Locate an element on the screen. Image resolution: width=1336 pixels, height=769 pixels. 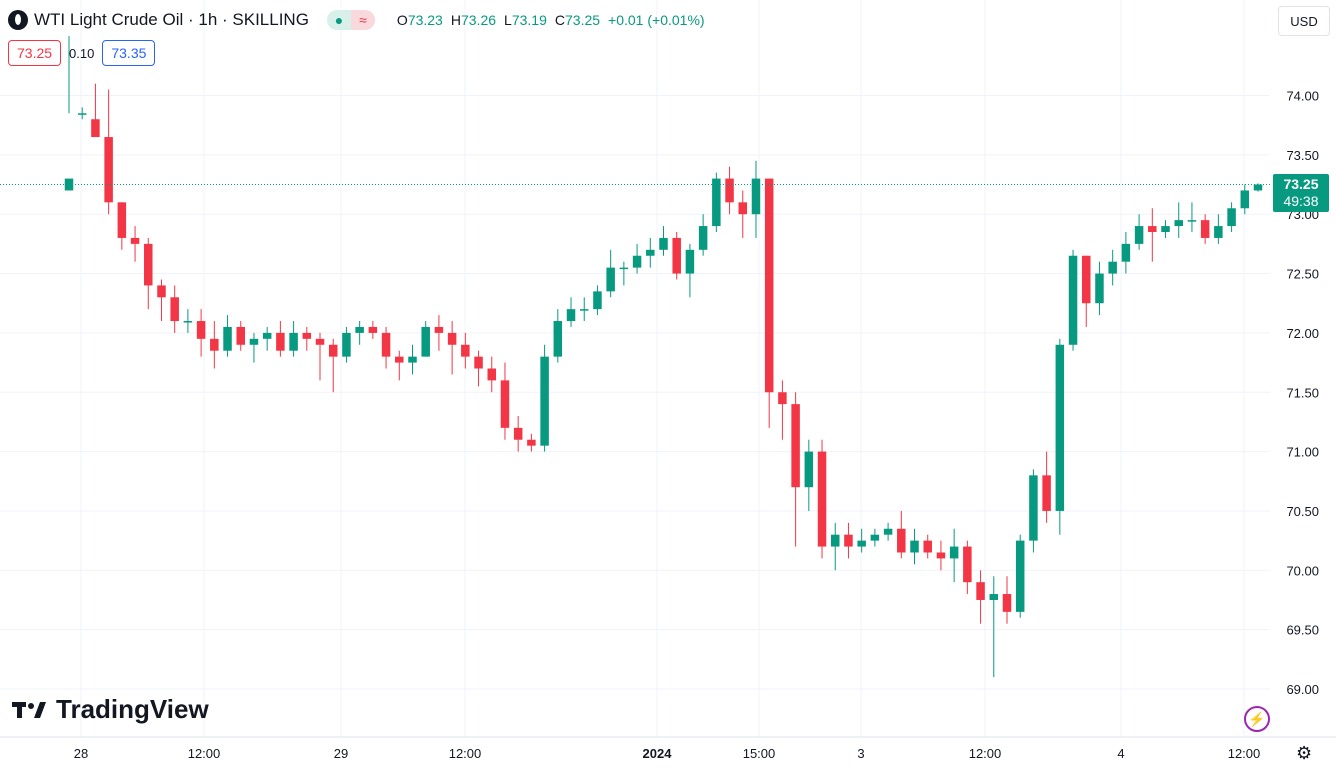
buy-button: 73.35 is located at coordinates (129, 53).